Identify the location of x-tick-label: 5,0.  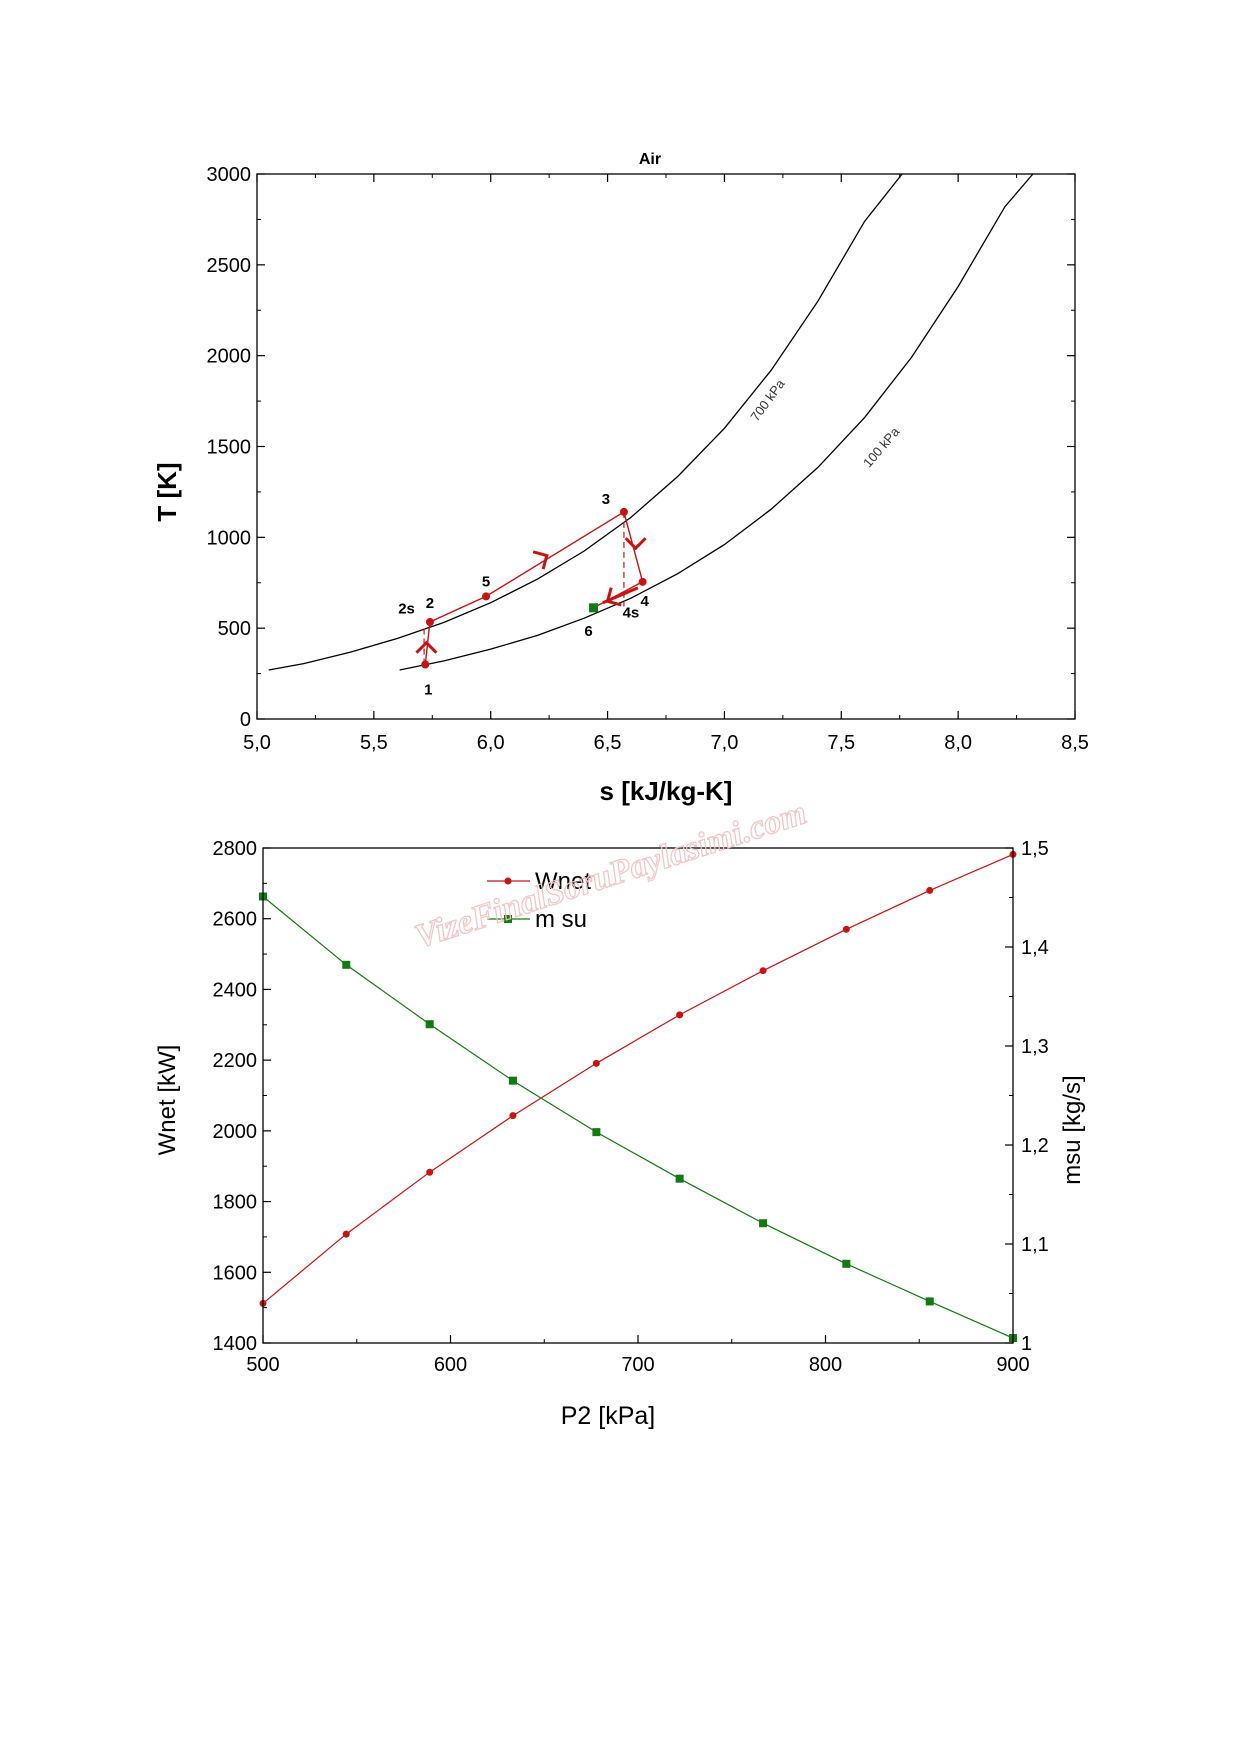
(257, 743).